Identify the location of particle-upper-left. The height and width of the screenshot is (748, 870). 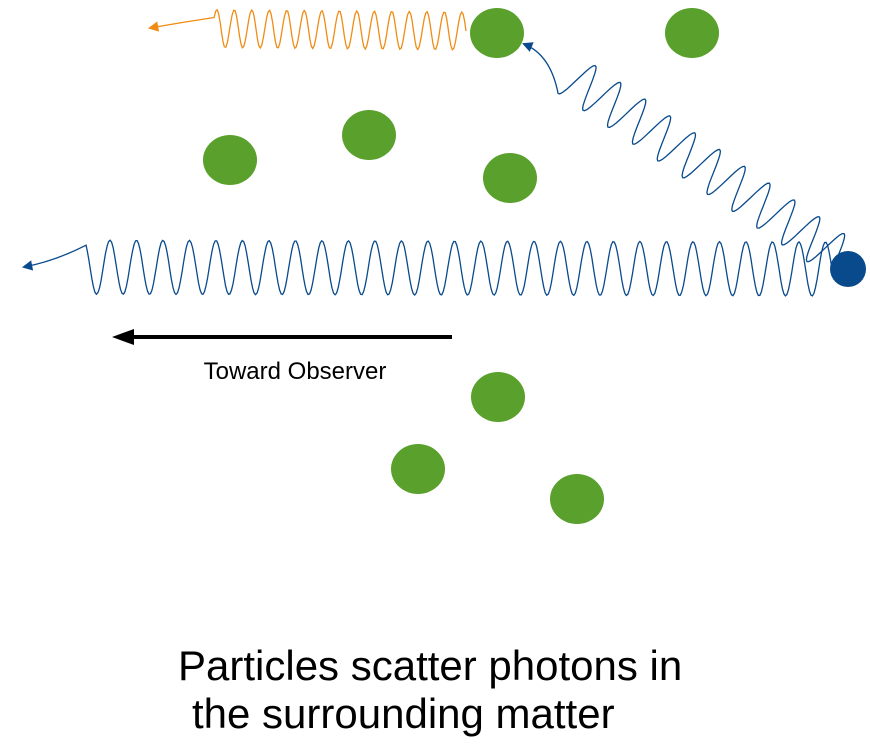
(230, 160).